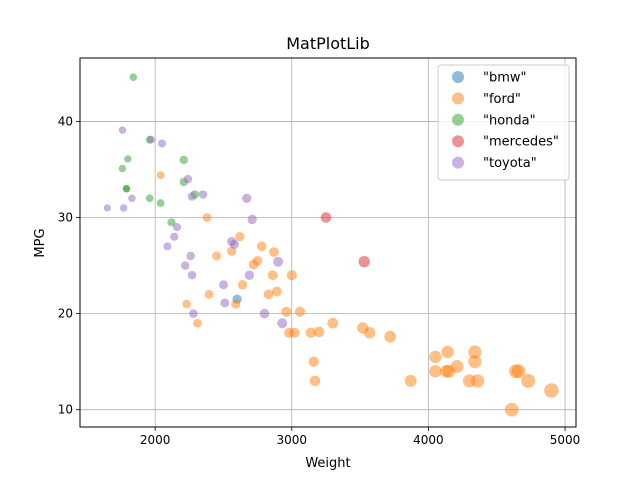 The height and width of the screenshot is (484, 640). What do you see at coordinates (328, 43) in the screenshot?
I see `chart-title: MatPlotLib` at bounding box center [328, 43].